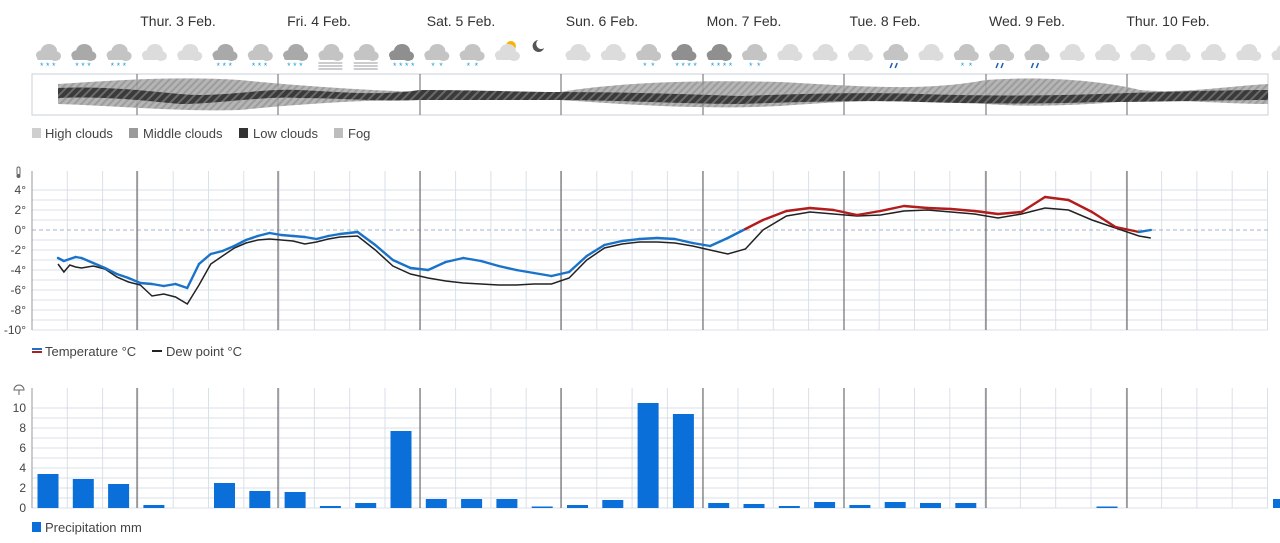  Describe the element at coordinates (15, 260) in the screenshot. I see `temperature-y-ticks: 4° 2° 0° -2° -4° -6° -8° -10°` at that location.